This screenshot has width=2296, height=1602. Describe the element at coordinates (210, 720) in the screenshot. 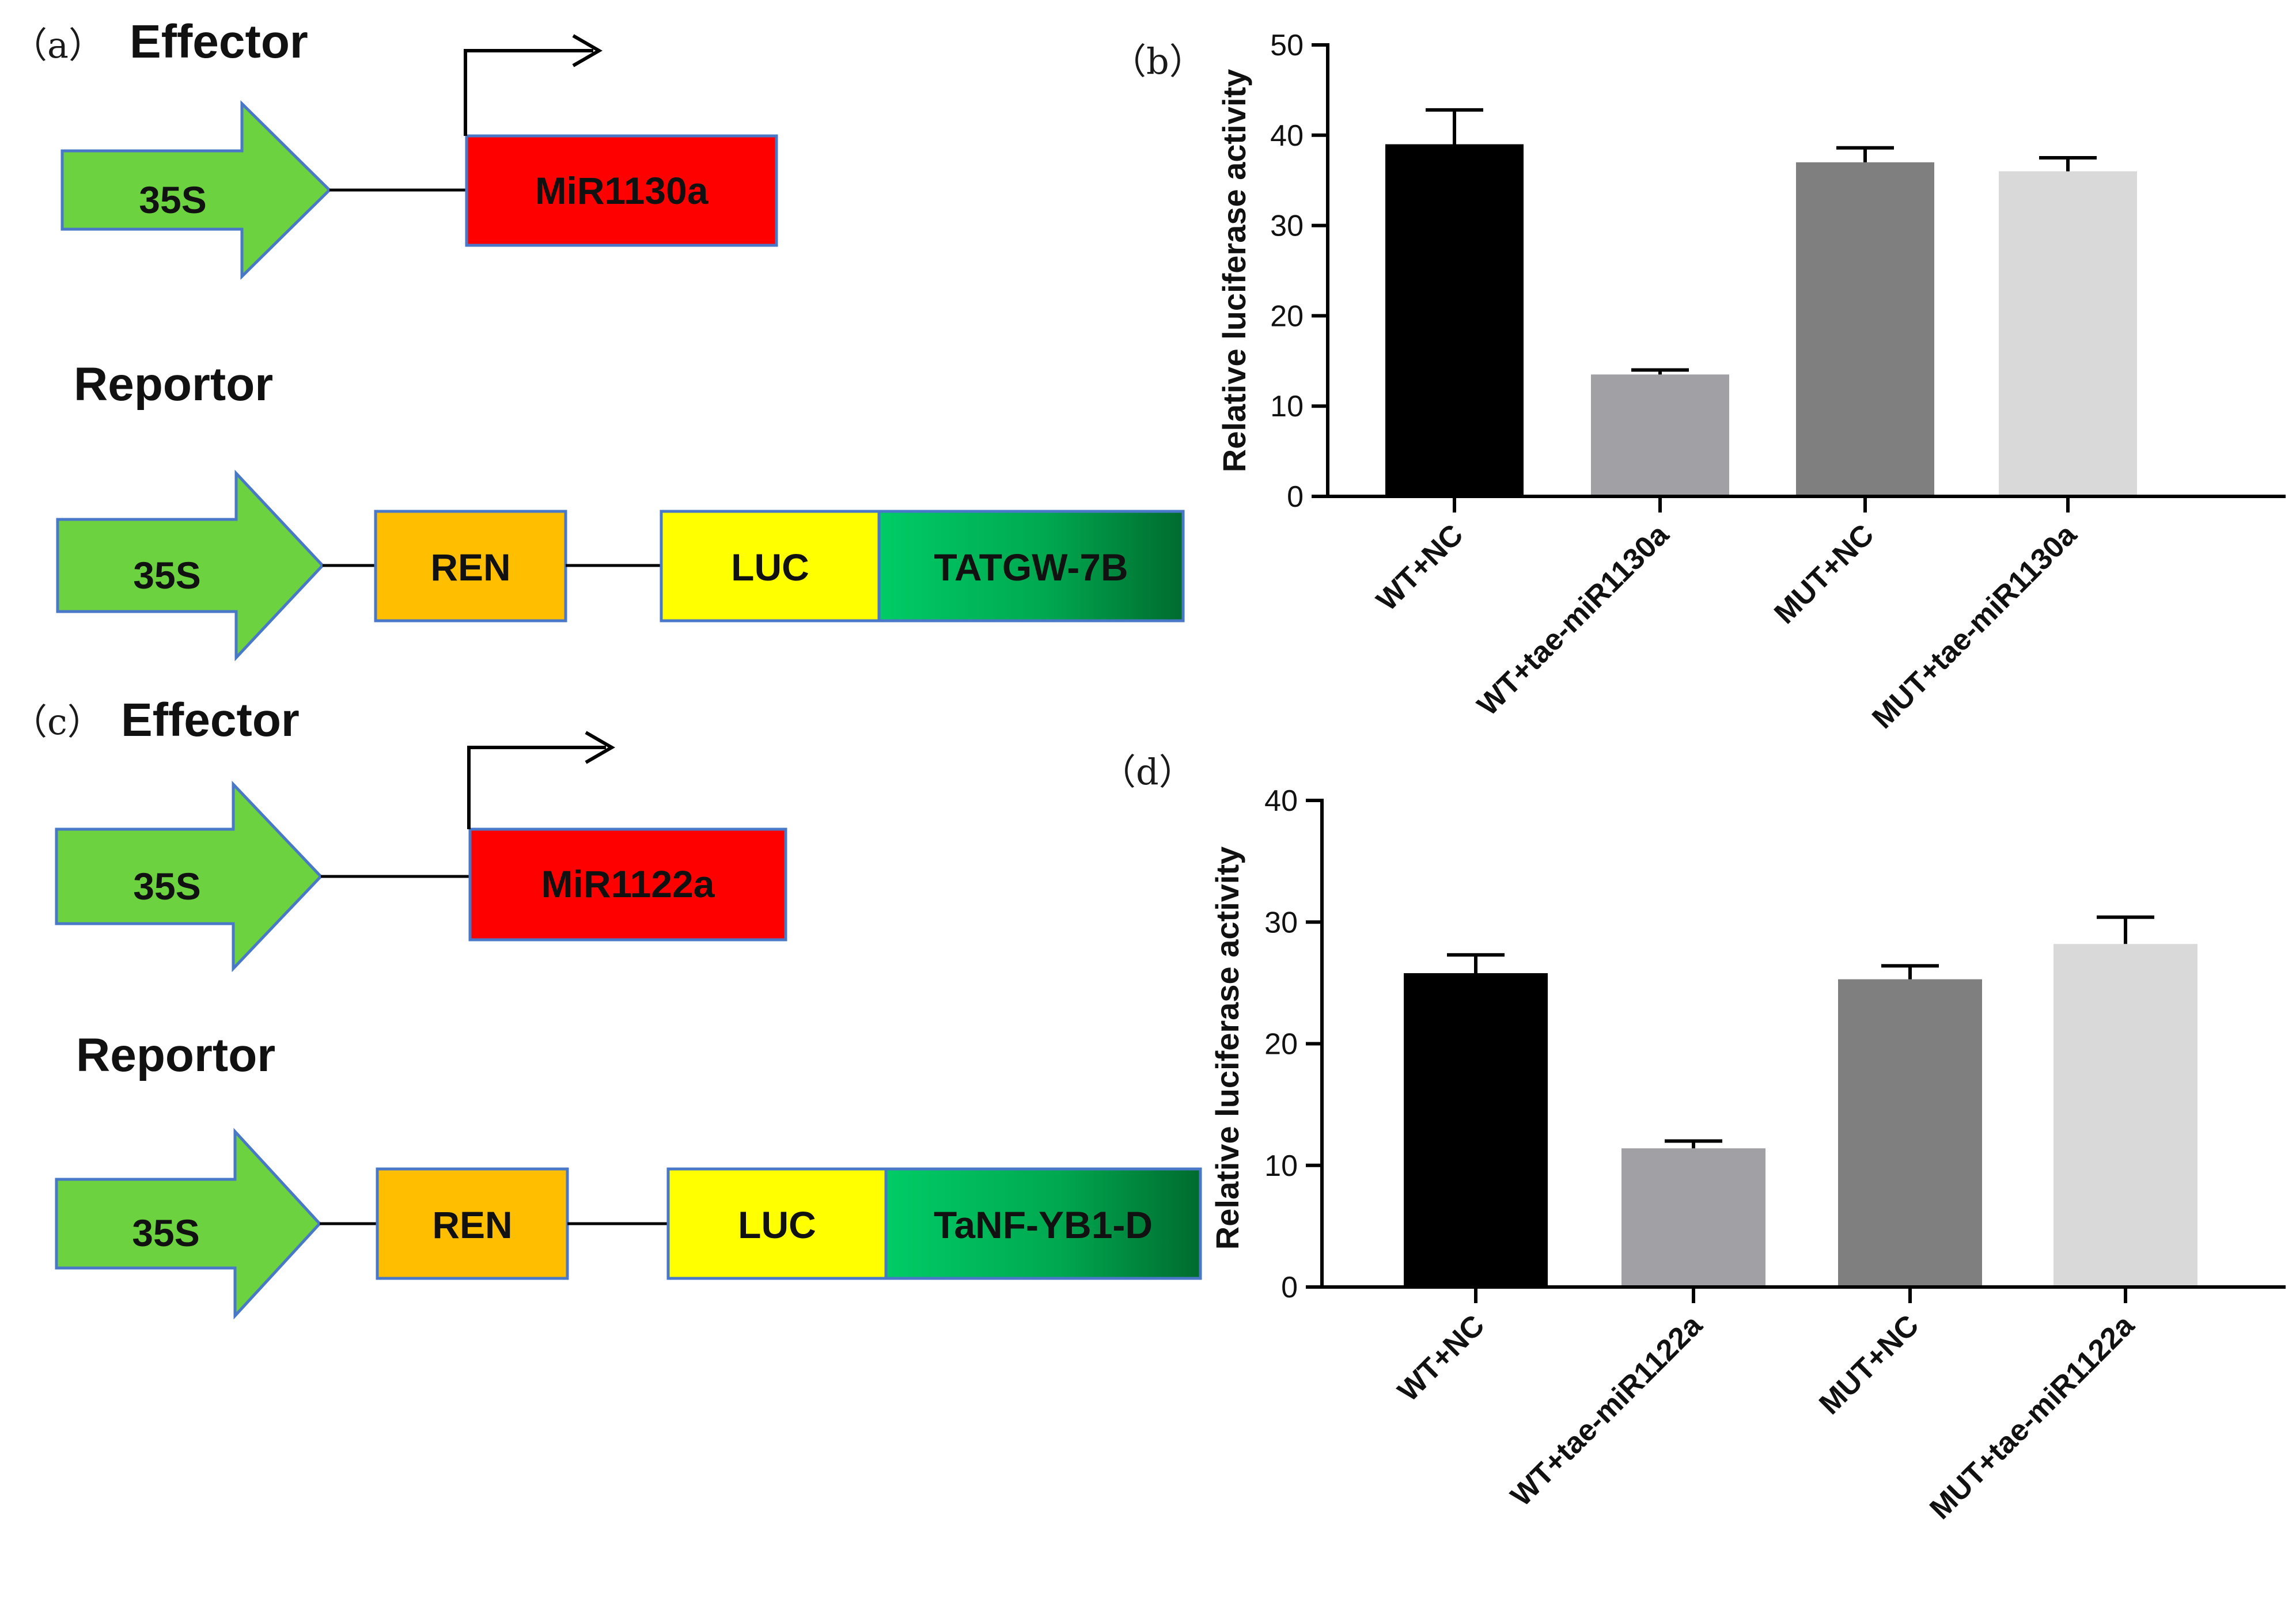

I see `panel-c-effector-heading: Effector` at that location.